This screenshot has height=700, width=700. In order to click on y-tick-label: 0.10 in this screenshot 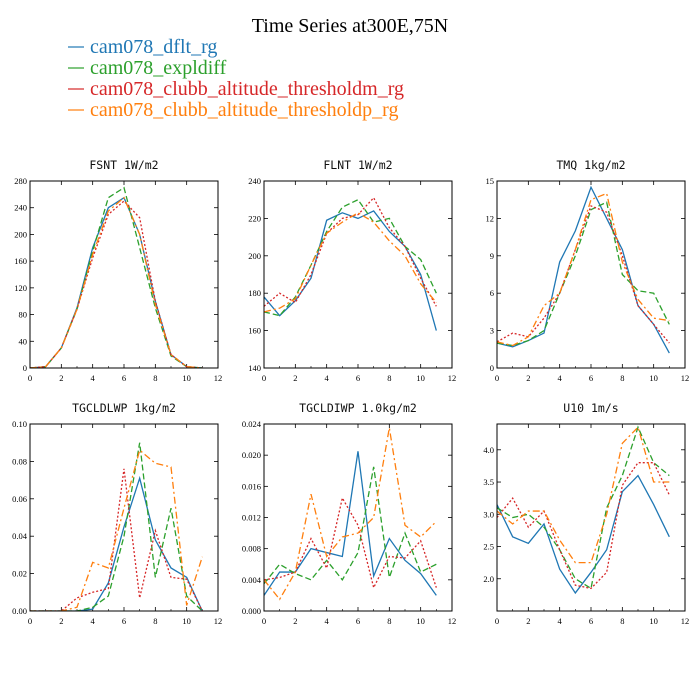, I will do `click(19, 424)`.